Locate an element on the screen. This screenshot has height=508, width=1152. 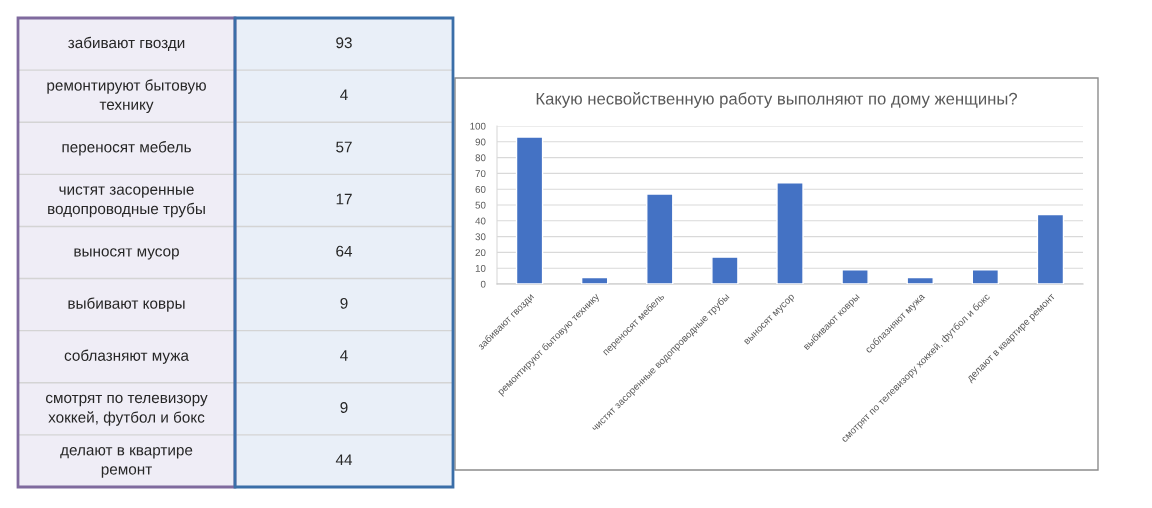
data-label: 17 is located at coordinates (344, 199).